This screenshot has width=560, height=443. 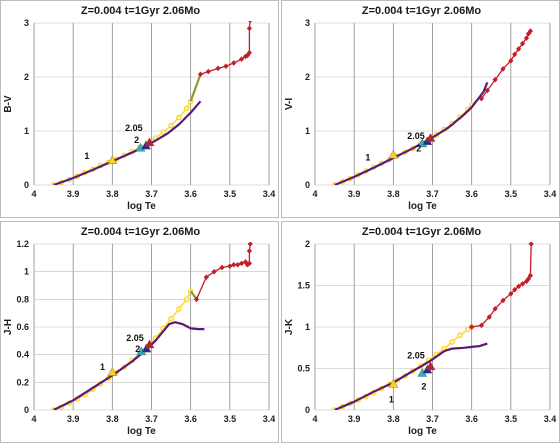 What do you see at coordinates (22, 327) in the screenshot?
I see `y-tick-label: 0.6` at bounding box center [22, 327].